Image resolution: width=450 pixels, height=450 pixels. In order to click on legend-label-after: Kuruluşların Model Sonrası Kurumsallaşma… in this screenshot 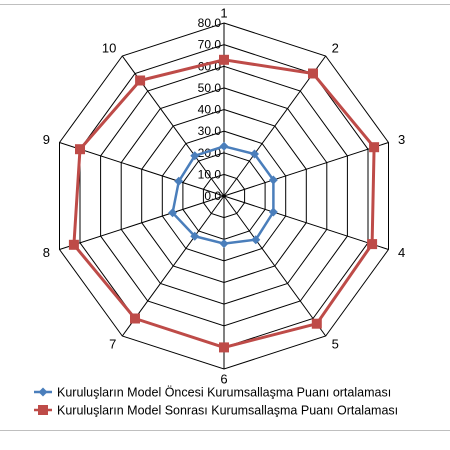, I will do `click(227, 411)`.